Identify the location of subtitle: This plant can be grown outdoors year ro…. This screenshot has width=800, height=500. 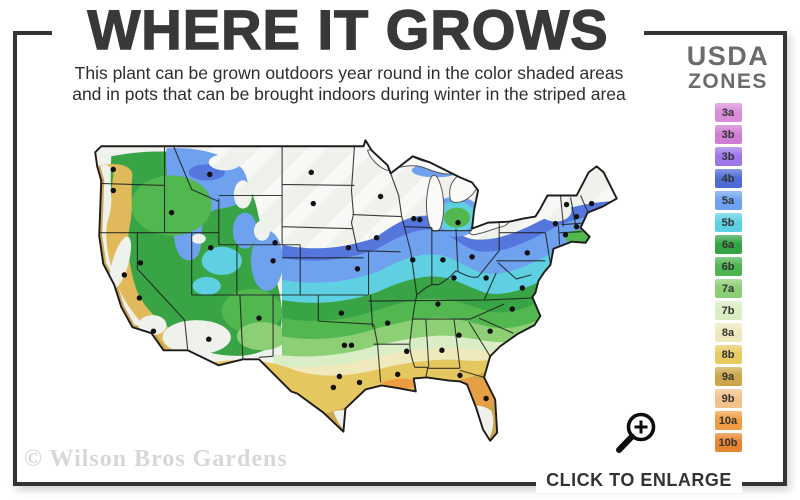
(349, 84).